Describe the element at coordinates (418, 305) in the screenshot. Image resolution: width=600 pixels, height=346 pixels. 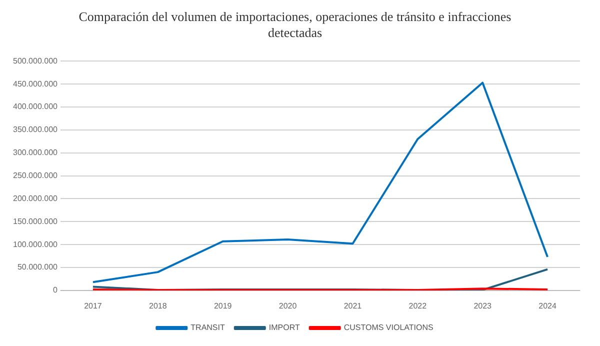
I see `x-tick-label: 2022` at that location.